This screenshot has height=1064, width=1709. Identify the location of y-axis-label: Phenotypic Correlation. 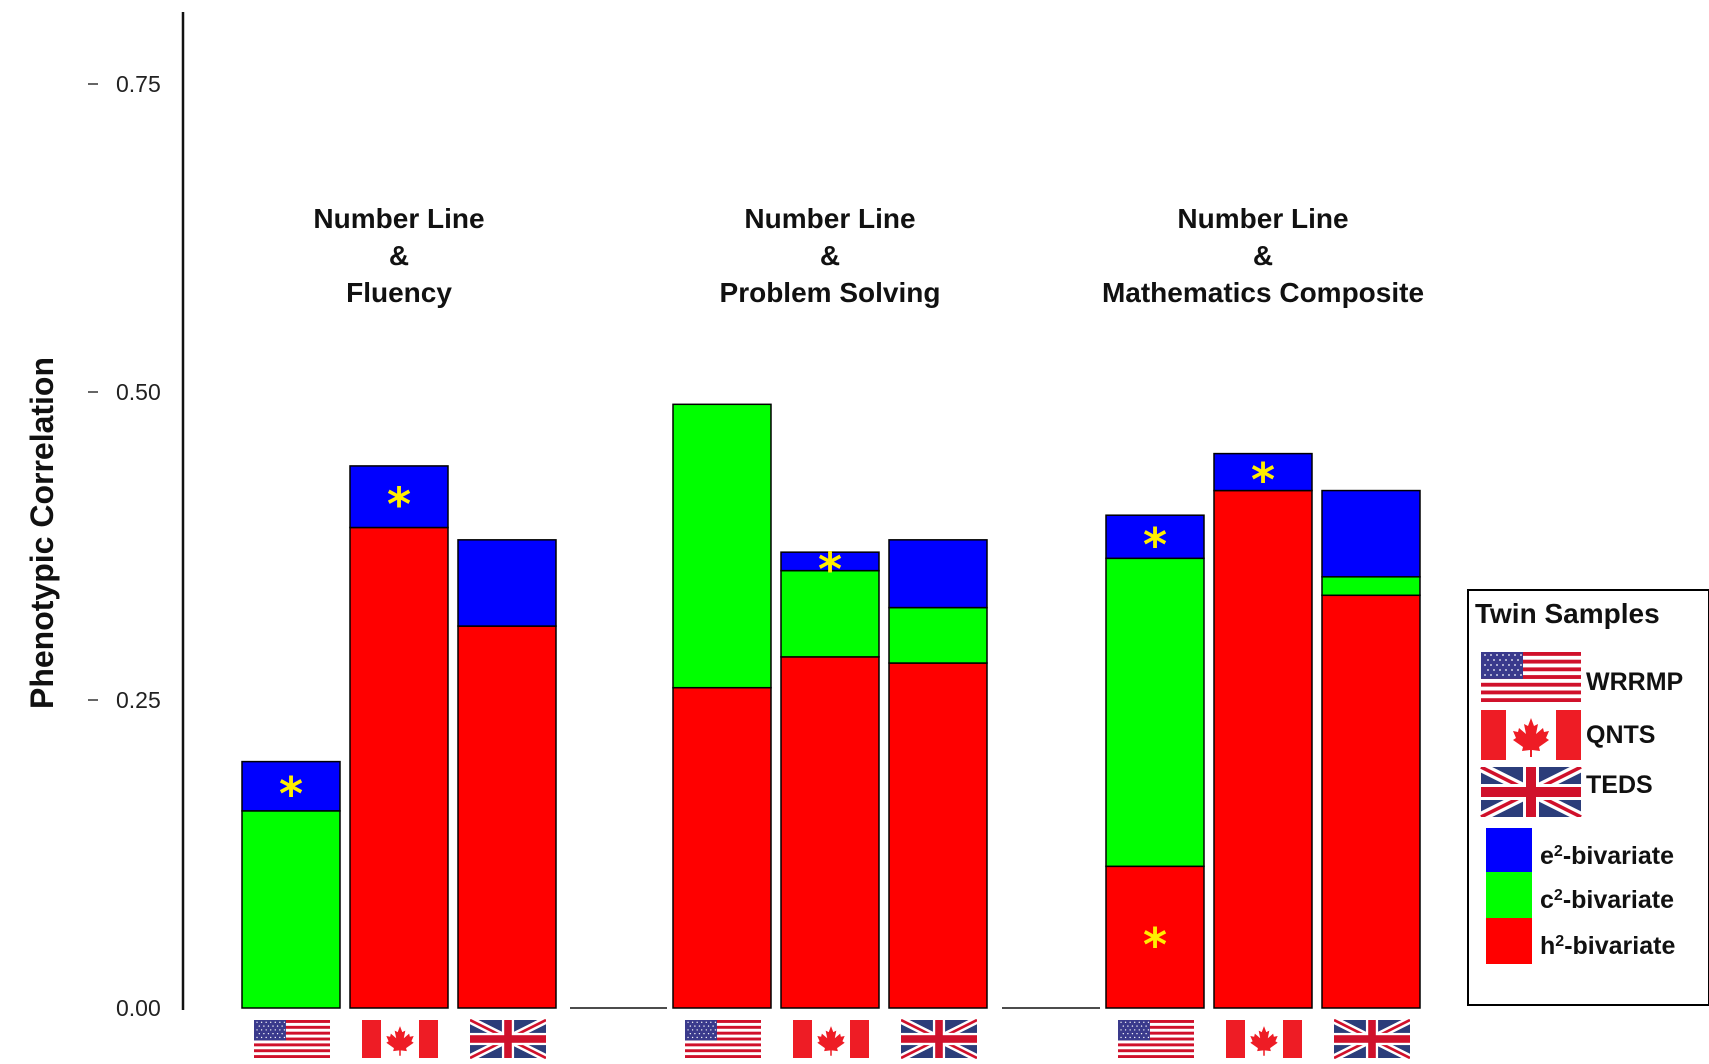
(42, 533).